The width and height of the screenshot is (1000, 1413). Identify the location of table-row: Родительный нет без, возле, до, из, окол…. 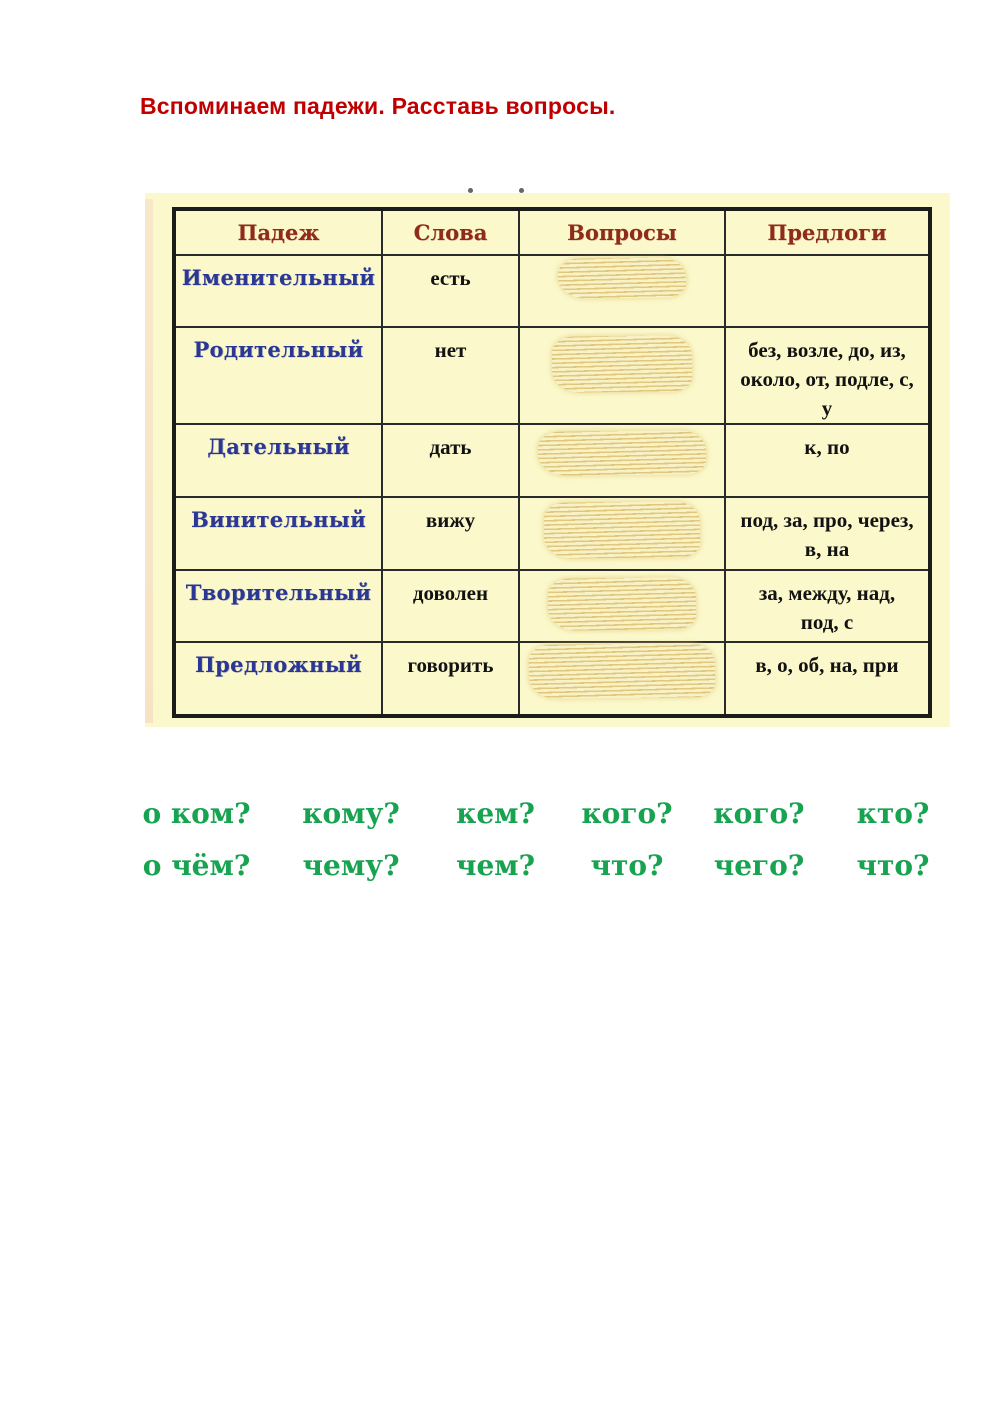
(552, 375).